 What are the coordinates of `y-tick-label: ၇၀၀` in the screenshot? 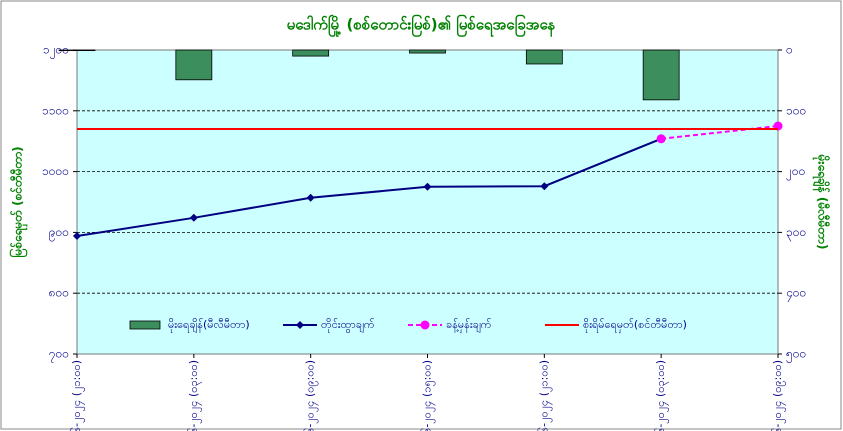 It's located at (59, 355).